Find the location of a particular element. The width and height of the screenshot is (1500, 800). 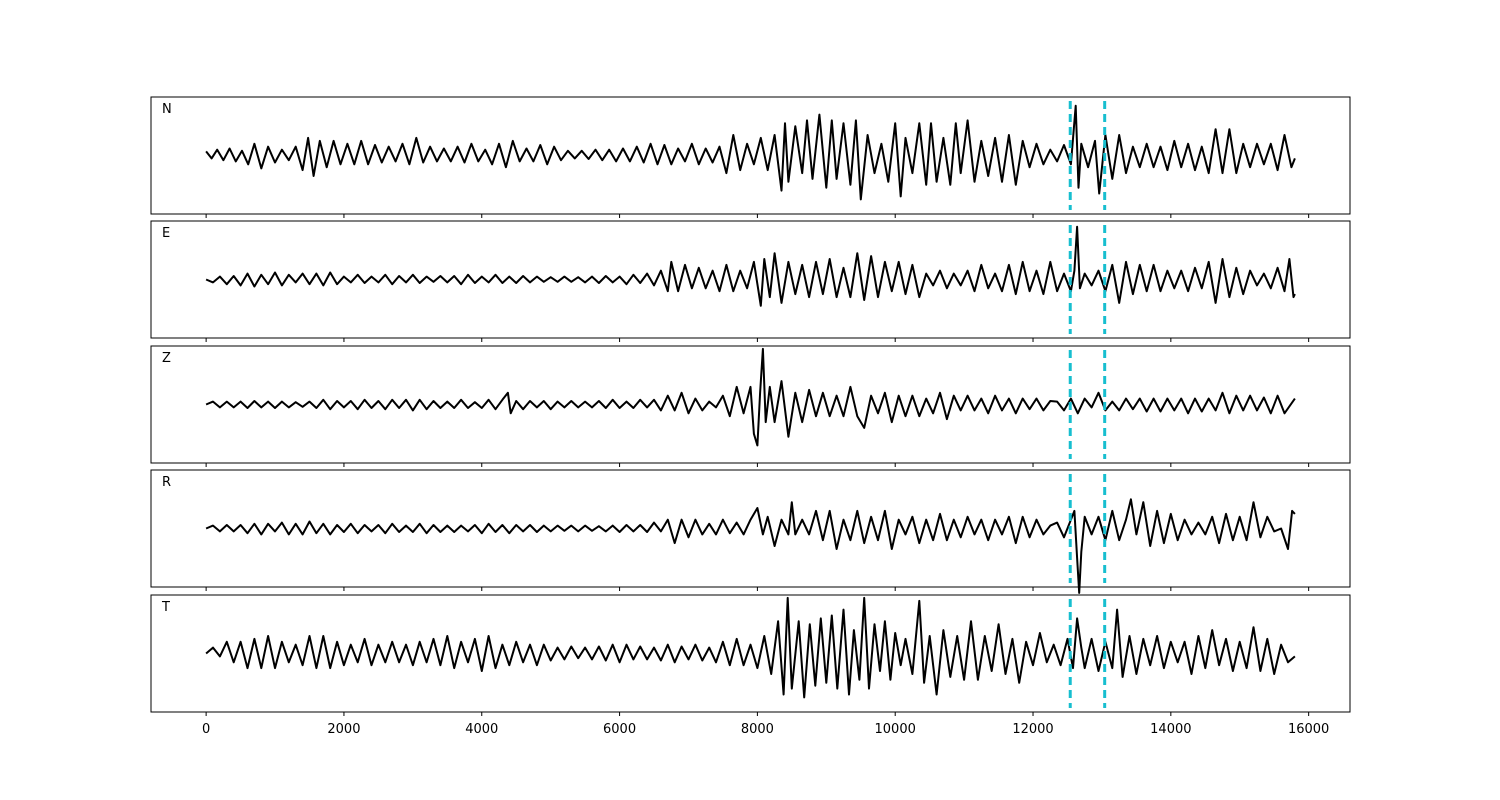

x-tick-label: 10000 is located at coordinates (895, 729).